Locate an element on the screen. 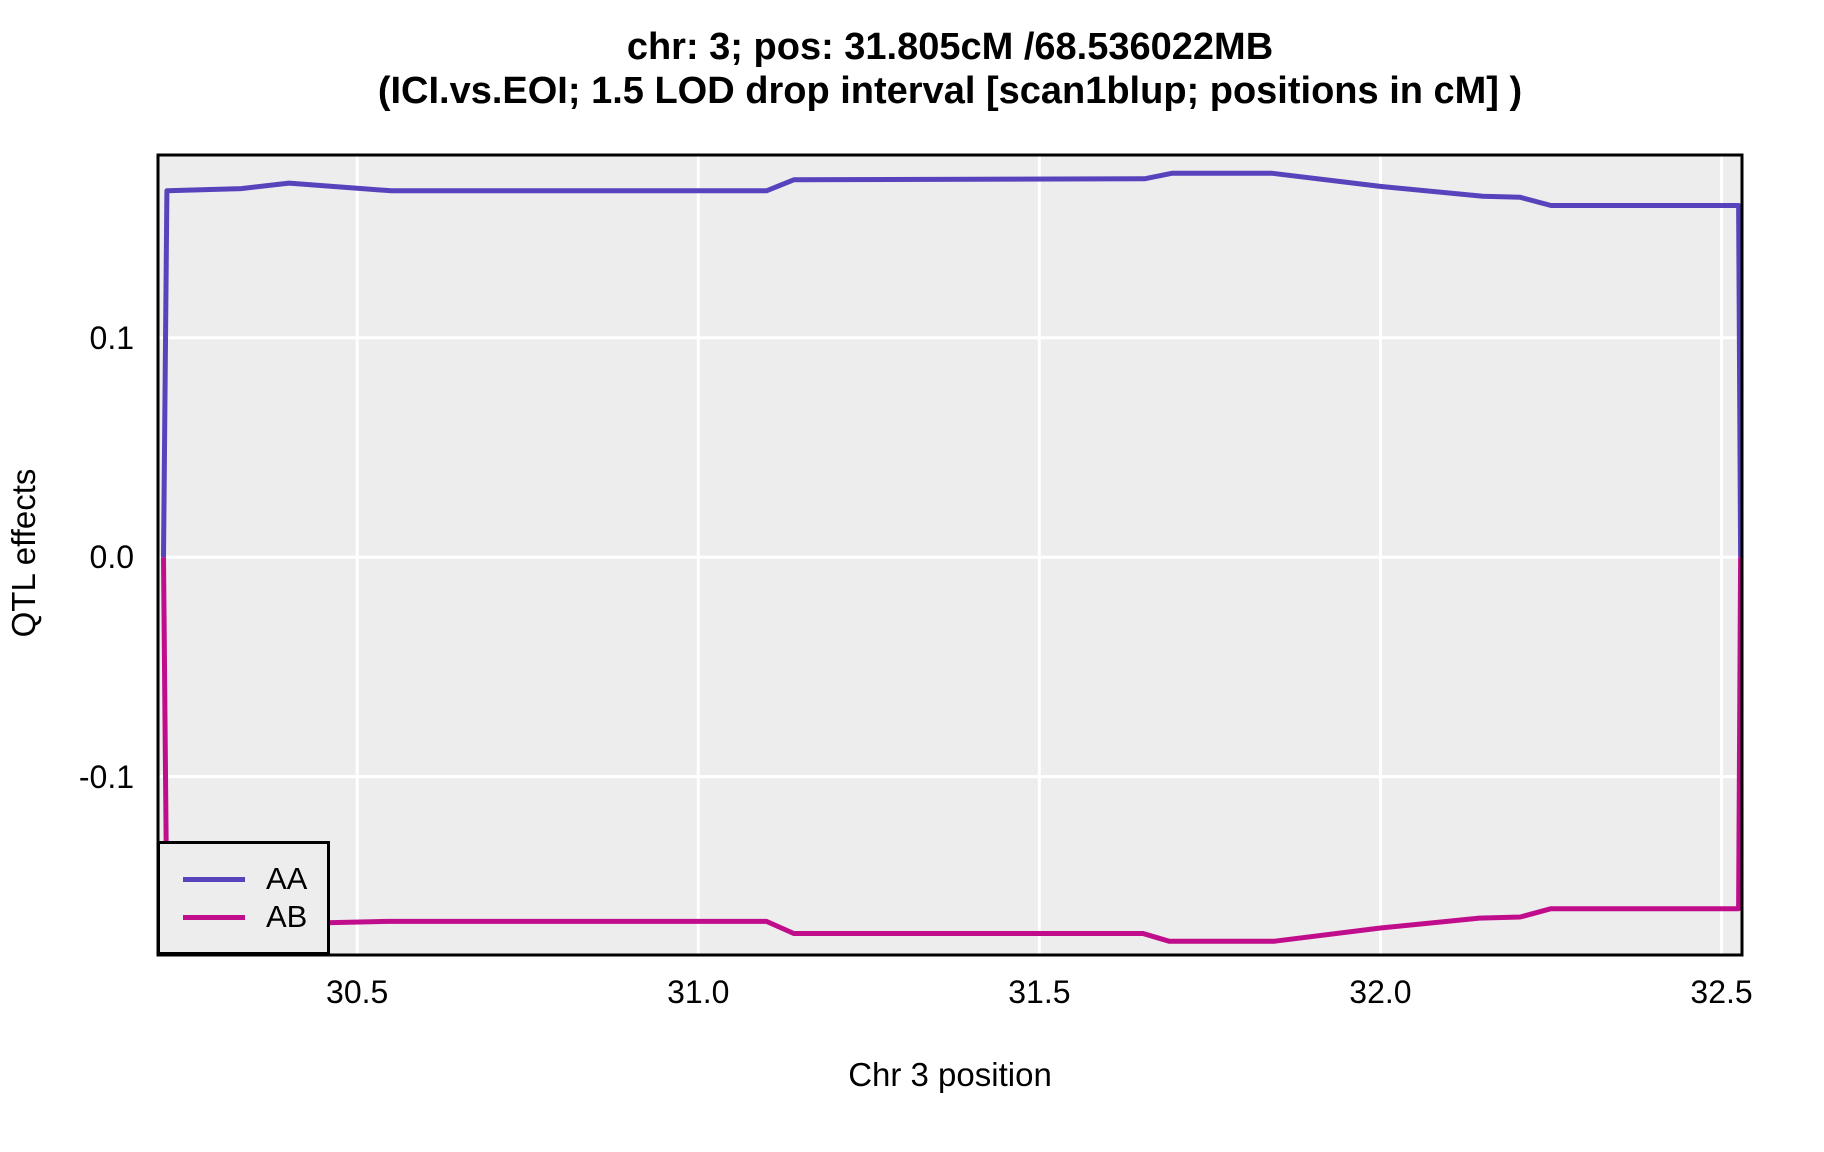  y-tick-label: -0.1 is located at coordinates (106, 776).